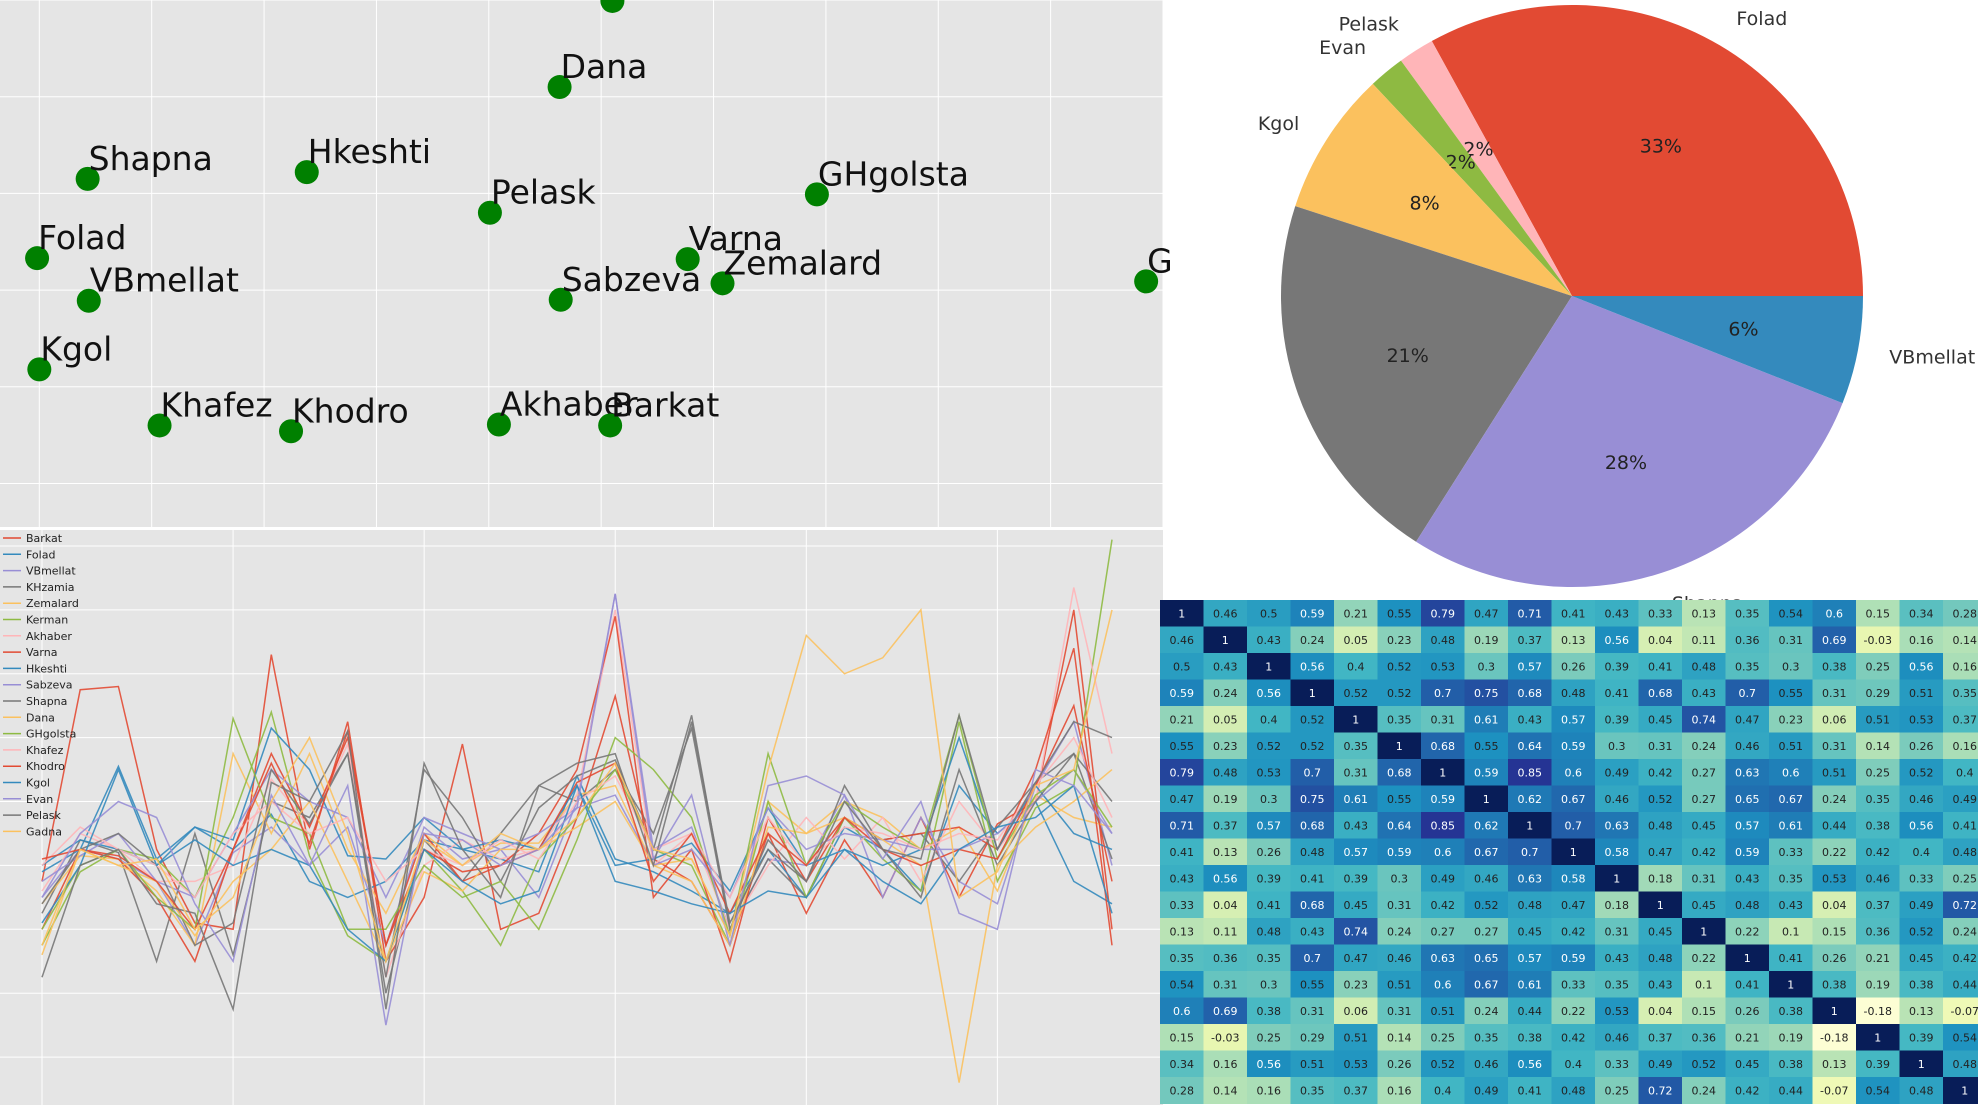  What do you see at coordinates (51, 734) in the screenshot?
I see `legend-entry: GHgolsta` at bounding box center [51, 734].